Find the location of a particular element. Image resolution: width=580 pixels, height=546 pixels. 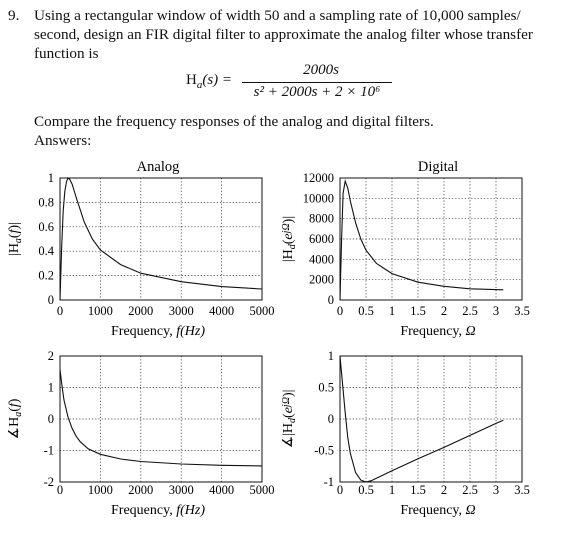

answers-label: Answers: is located at coordinates (63, 140).